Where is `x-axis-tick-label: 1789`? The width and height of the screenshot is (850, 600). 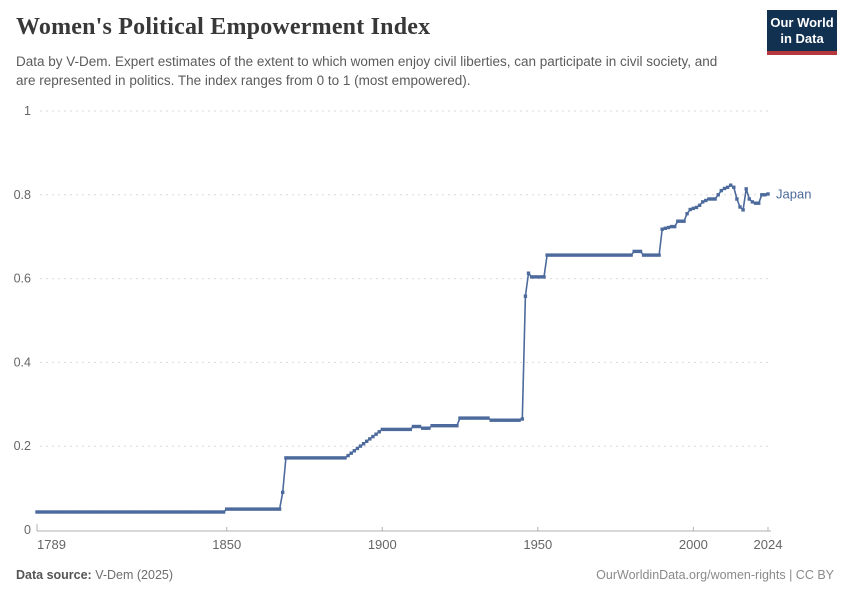
x-axis-tick-label: 1789 is located at coordinates (51, 544).